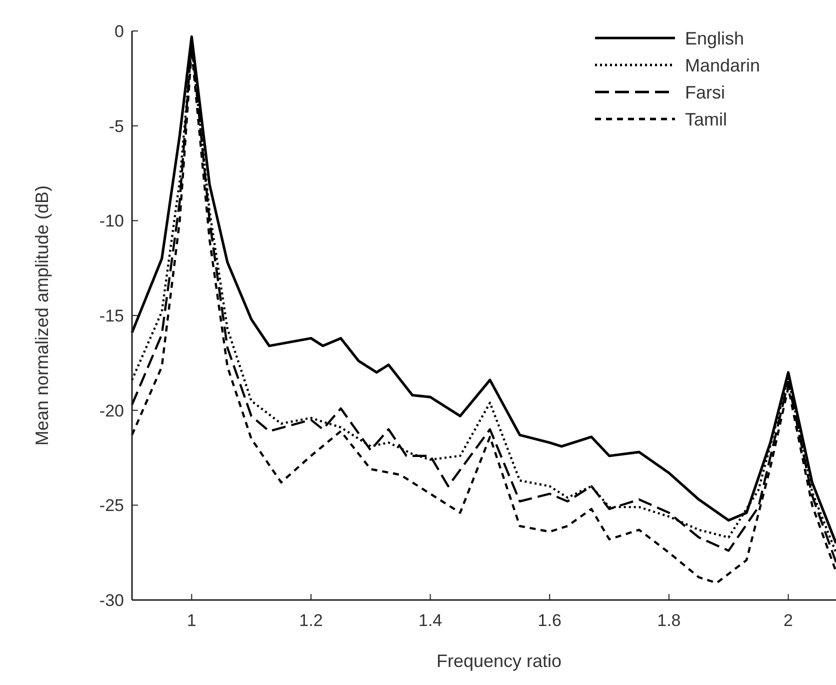 This screenshot has height=685, width=836. What do you see at coordinates (111, 506) in the screenshot?
I see `y-tick-label: -25` at bounding box center [111, 506].